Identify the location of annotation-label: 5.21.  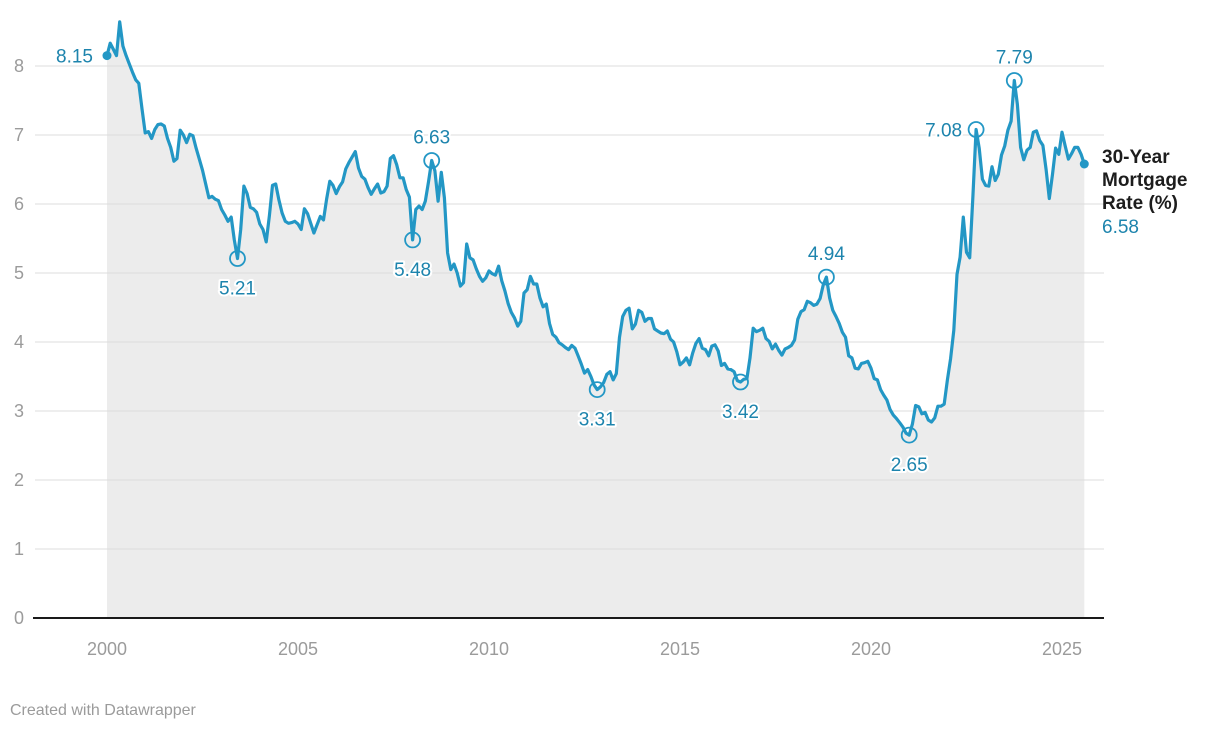
(237, 289).